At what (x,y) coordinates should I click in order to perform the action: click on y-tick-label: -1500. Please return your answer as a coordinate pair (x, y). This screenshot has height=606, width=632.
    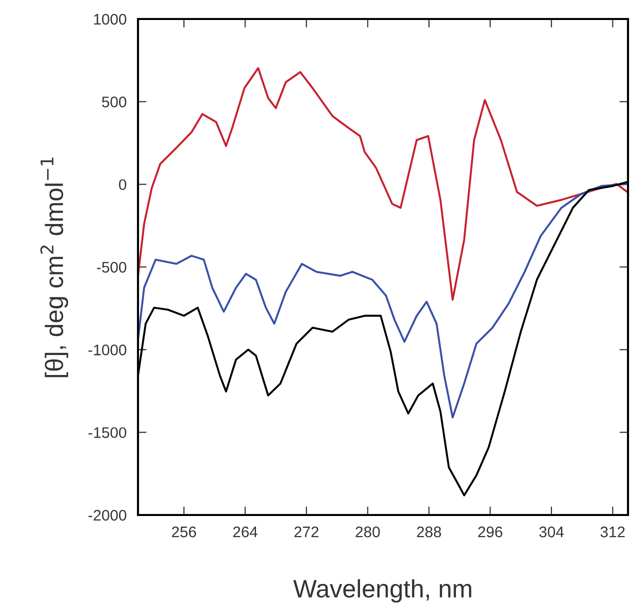
    Looking at the image, I should click on (107, 432).